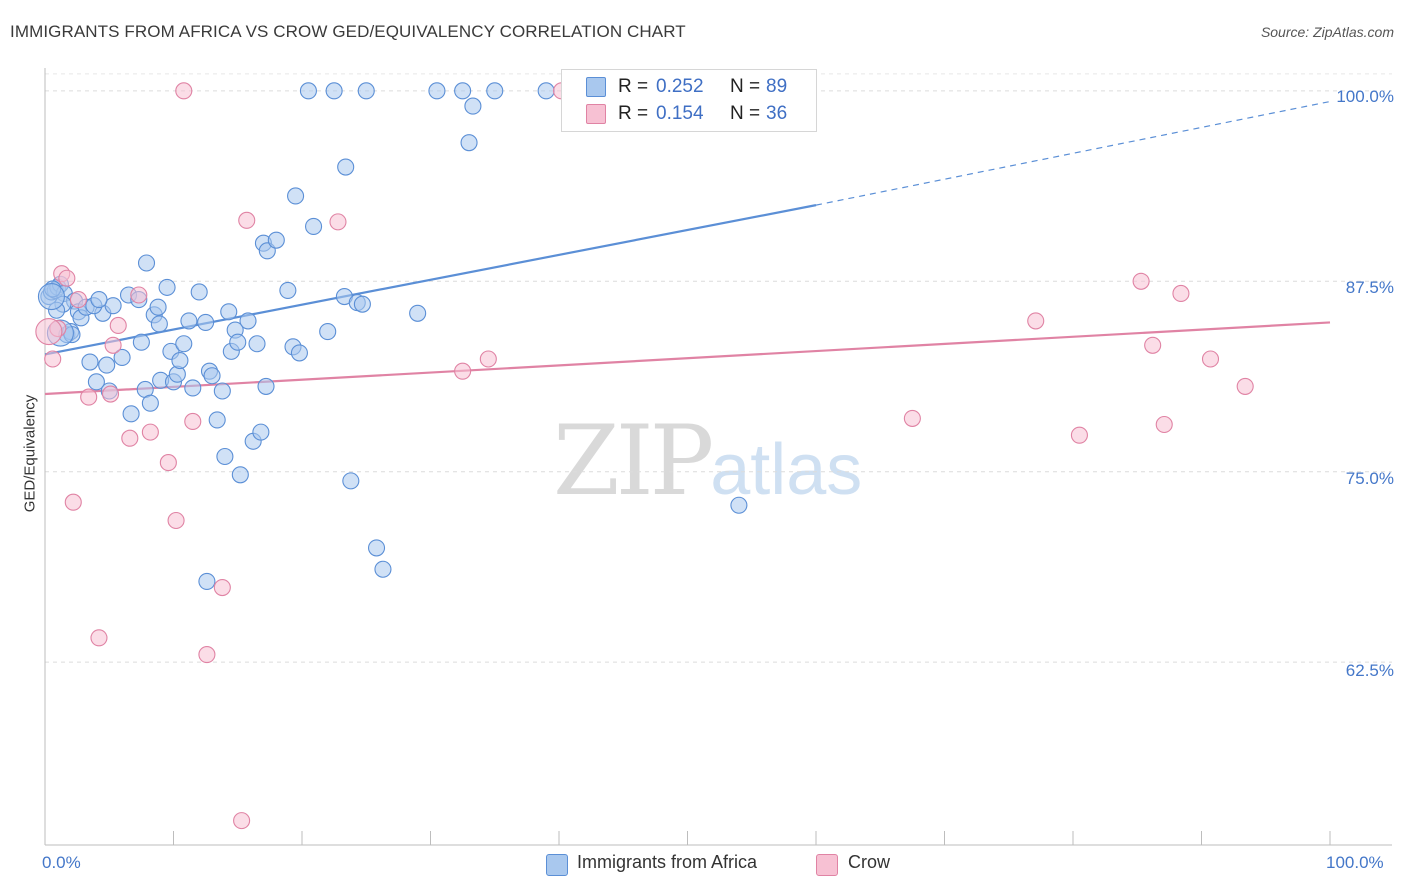 The width and height of the screenshot is (1406, 892). What do you see at coordinates (30, 453) in the screenshot?
I see `y-axis-title: GED/Equivalency` at bounding box center [30, 453].